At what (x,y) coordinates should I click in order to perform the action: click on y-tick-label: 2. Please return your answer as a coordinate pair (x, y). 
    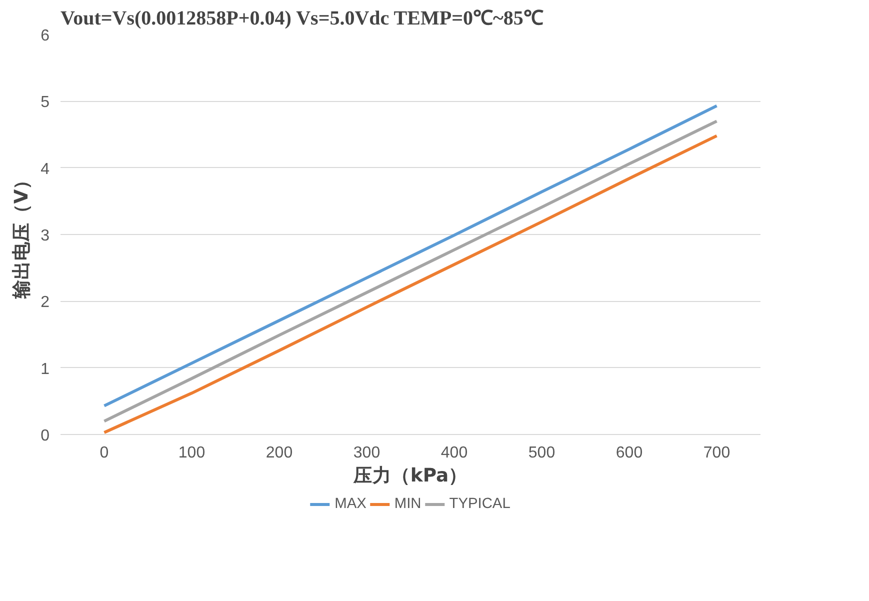
    Looking at the image, I should click on (45, 303).